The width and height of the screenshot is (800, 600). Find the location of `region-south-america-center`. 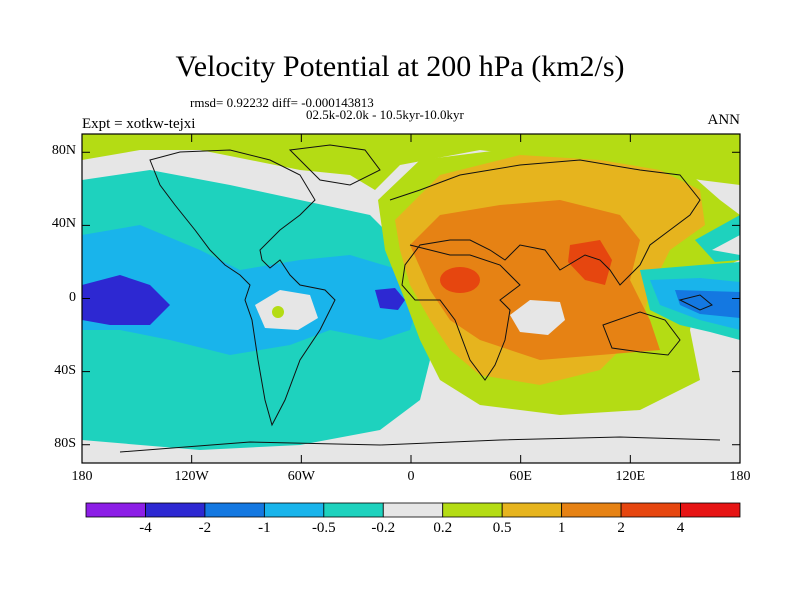

region-south-america-center is located at coordinates (286, 310).